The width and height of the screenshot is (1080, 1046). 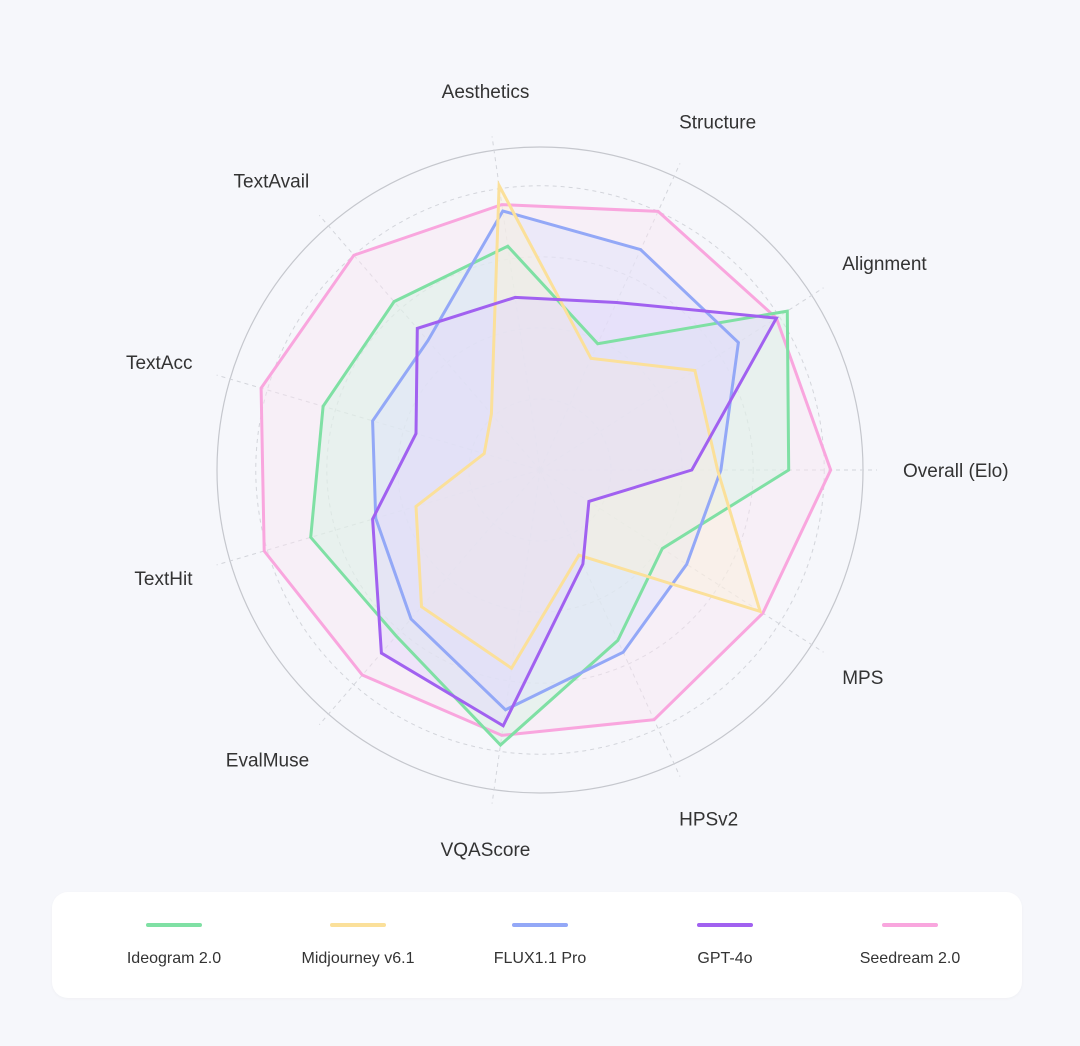 What do you see at coordinates (358, 958) in the screenshot?
I see `legend-label-midjourney: Midjourney v6.1` at bounding box center [358, 958].